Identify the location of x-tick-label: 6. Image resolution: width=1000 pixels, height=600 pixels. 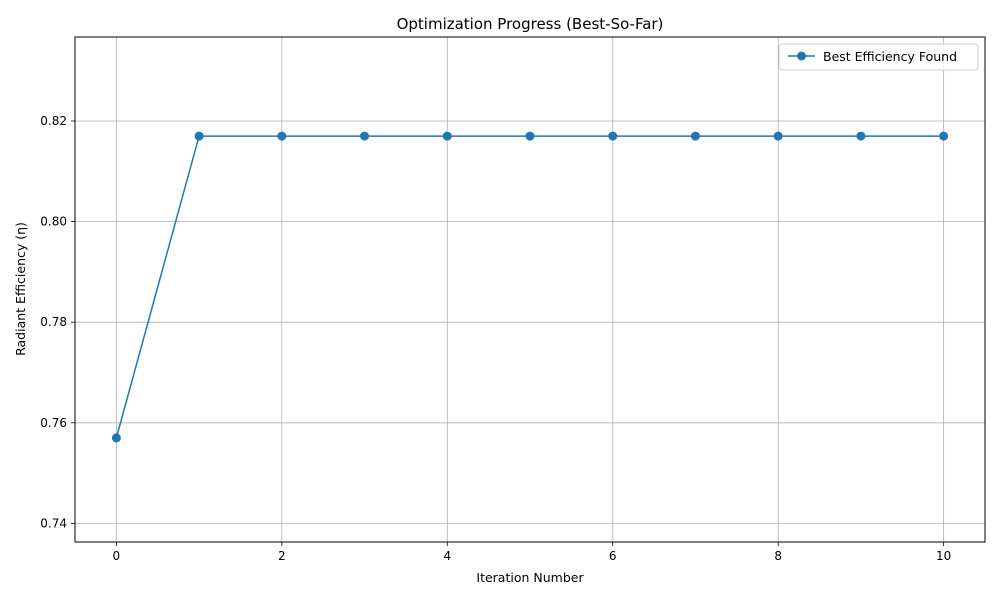
(613, 556).